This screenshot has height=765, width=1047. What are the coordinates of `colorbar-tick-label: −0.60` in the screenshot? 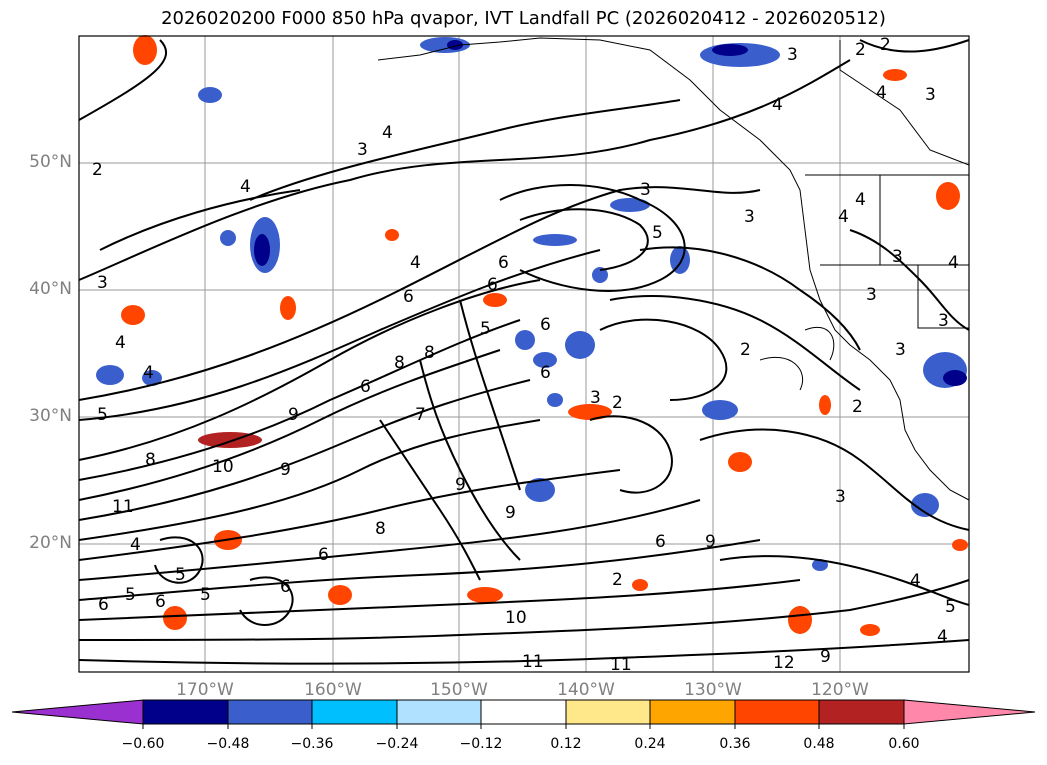 It's located at (143, 744).